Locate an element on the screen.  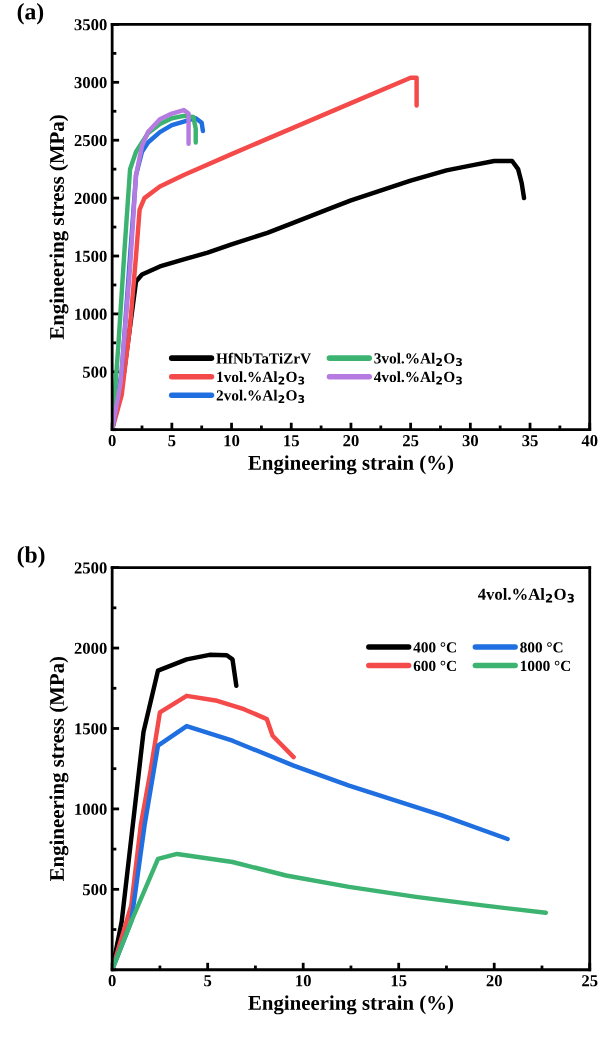
x-tick-label: 35 is located at coordinates (530, 441).